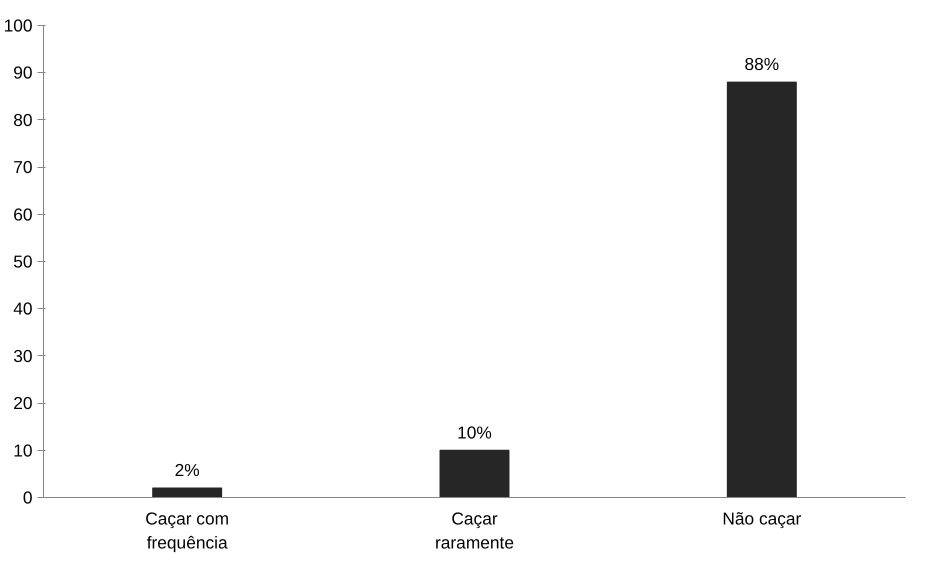  I want to click on y-tick-label: 90, so click(23, 72).